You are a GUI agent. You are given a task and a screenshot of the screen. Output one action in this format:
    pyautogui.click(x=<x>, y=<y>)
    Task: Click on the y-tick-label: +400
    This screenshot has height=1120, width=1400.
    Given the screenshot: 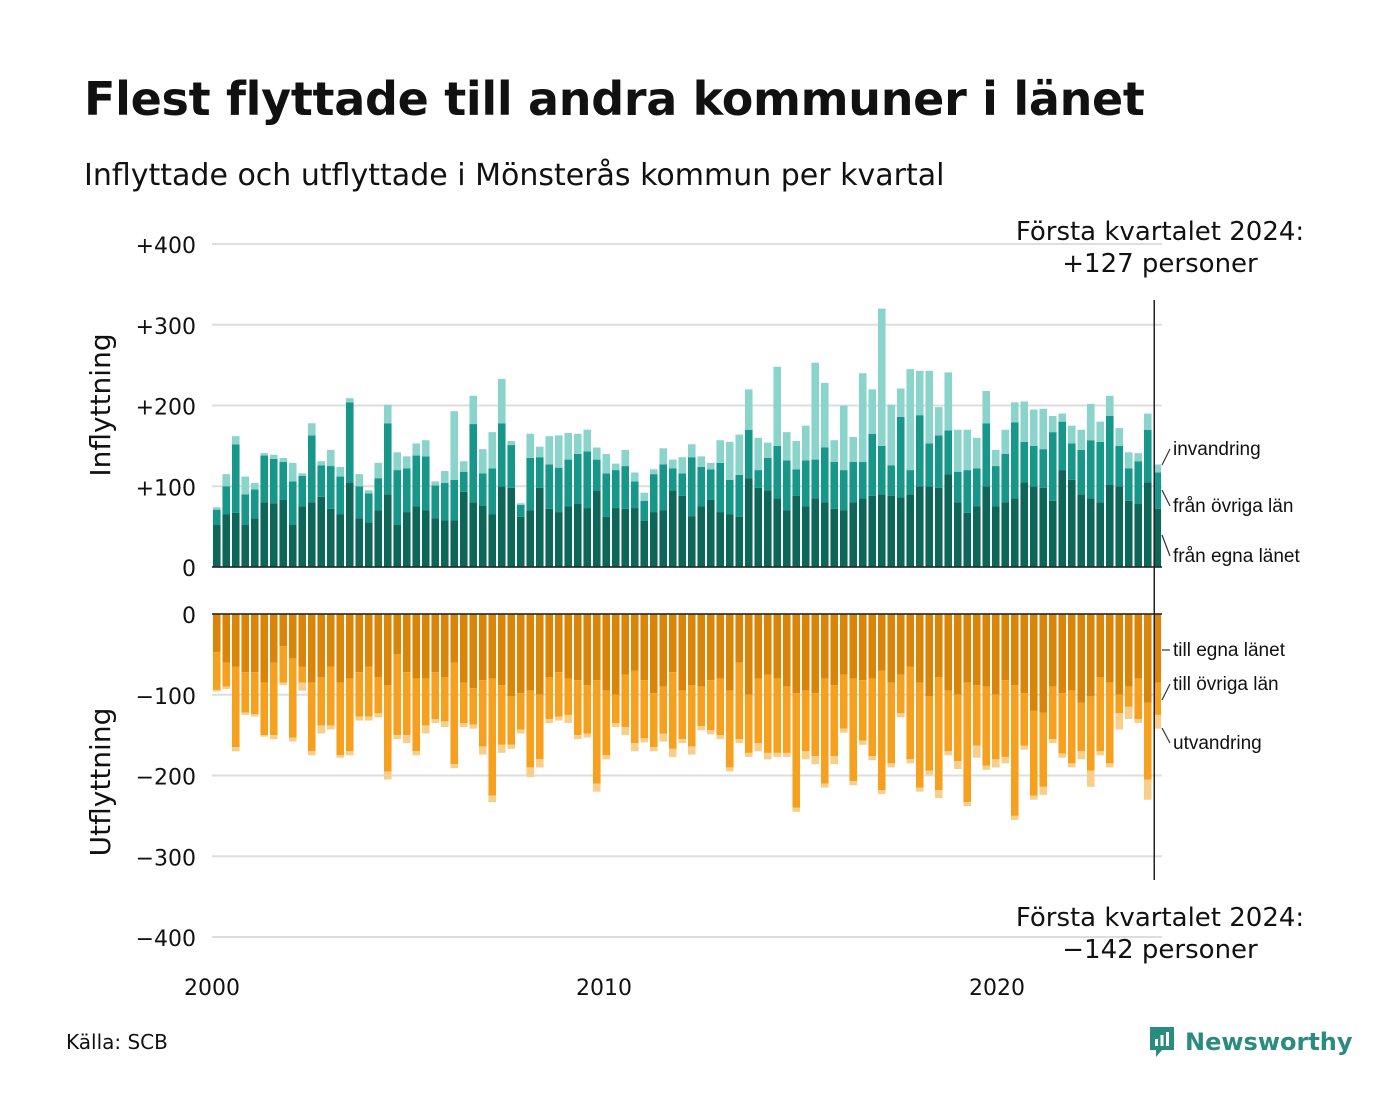 What is the action you would take?
    pyautogui.click(x=166, y=246)
    